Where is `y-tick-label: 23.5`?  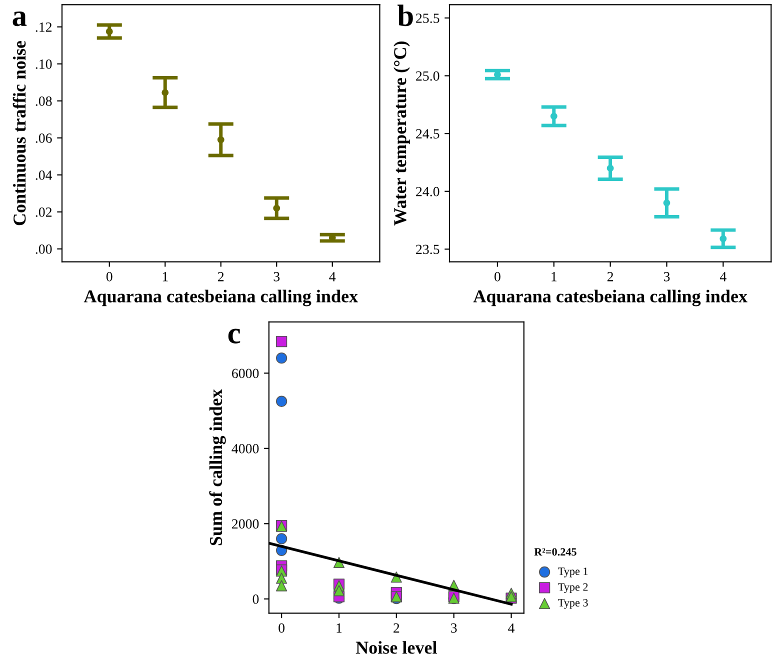
y-tick-label: 23.5 is located at coordinates (428, 249).